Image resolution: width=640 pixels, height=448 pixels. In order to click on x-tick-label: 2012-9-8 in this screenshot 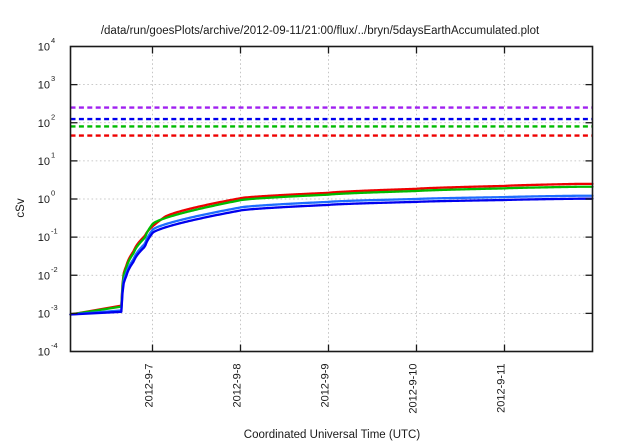, I will do `click(238, 386)`.